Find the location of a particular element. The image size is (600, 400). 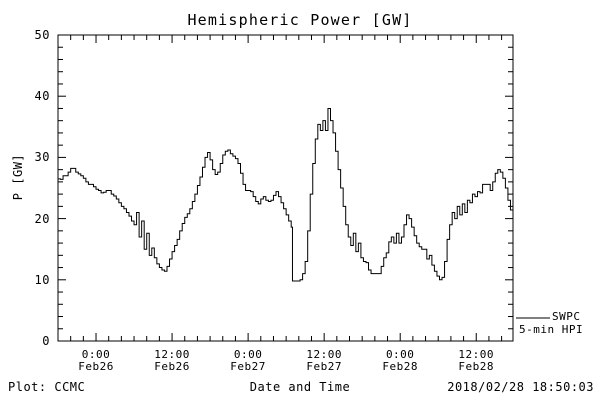

x-tick-label: 0:00 Feb28 is located at coordinates (400, 361).